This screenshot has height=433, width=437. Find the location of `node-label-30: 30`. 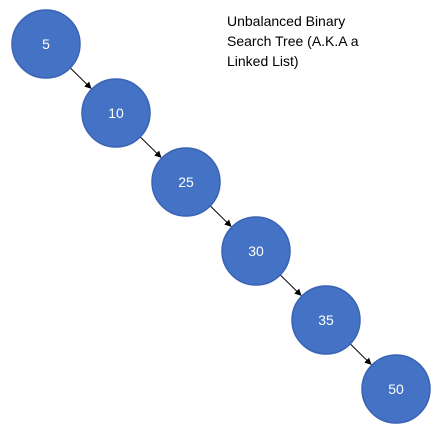

node-label-30: 30 is located at coordinates (256, 251).